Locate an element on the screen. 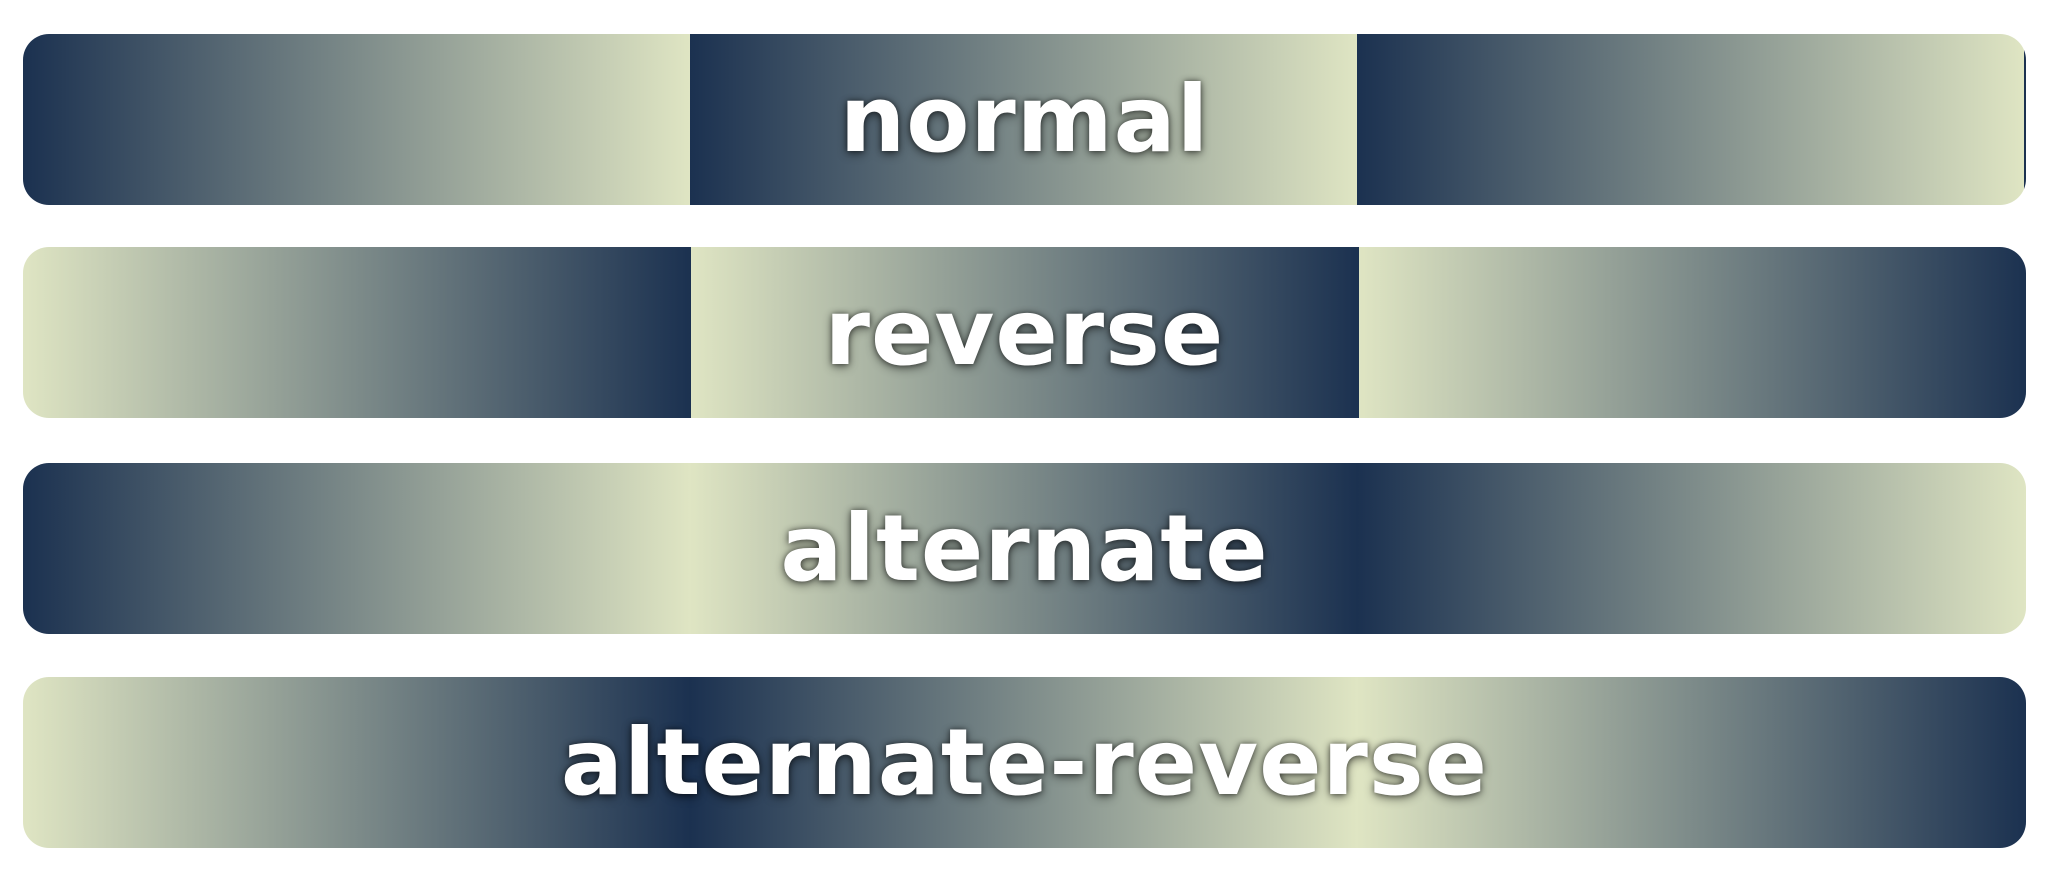 The height and width of the screenshot is (872, 2048). band-label-alternate: alternate is located at coordinates (1024, 548).